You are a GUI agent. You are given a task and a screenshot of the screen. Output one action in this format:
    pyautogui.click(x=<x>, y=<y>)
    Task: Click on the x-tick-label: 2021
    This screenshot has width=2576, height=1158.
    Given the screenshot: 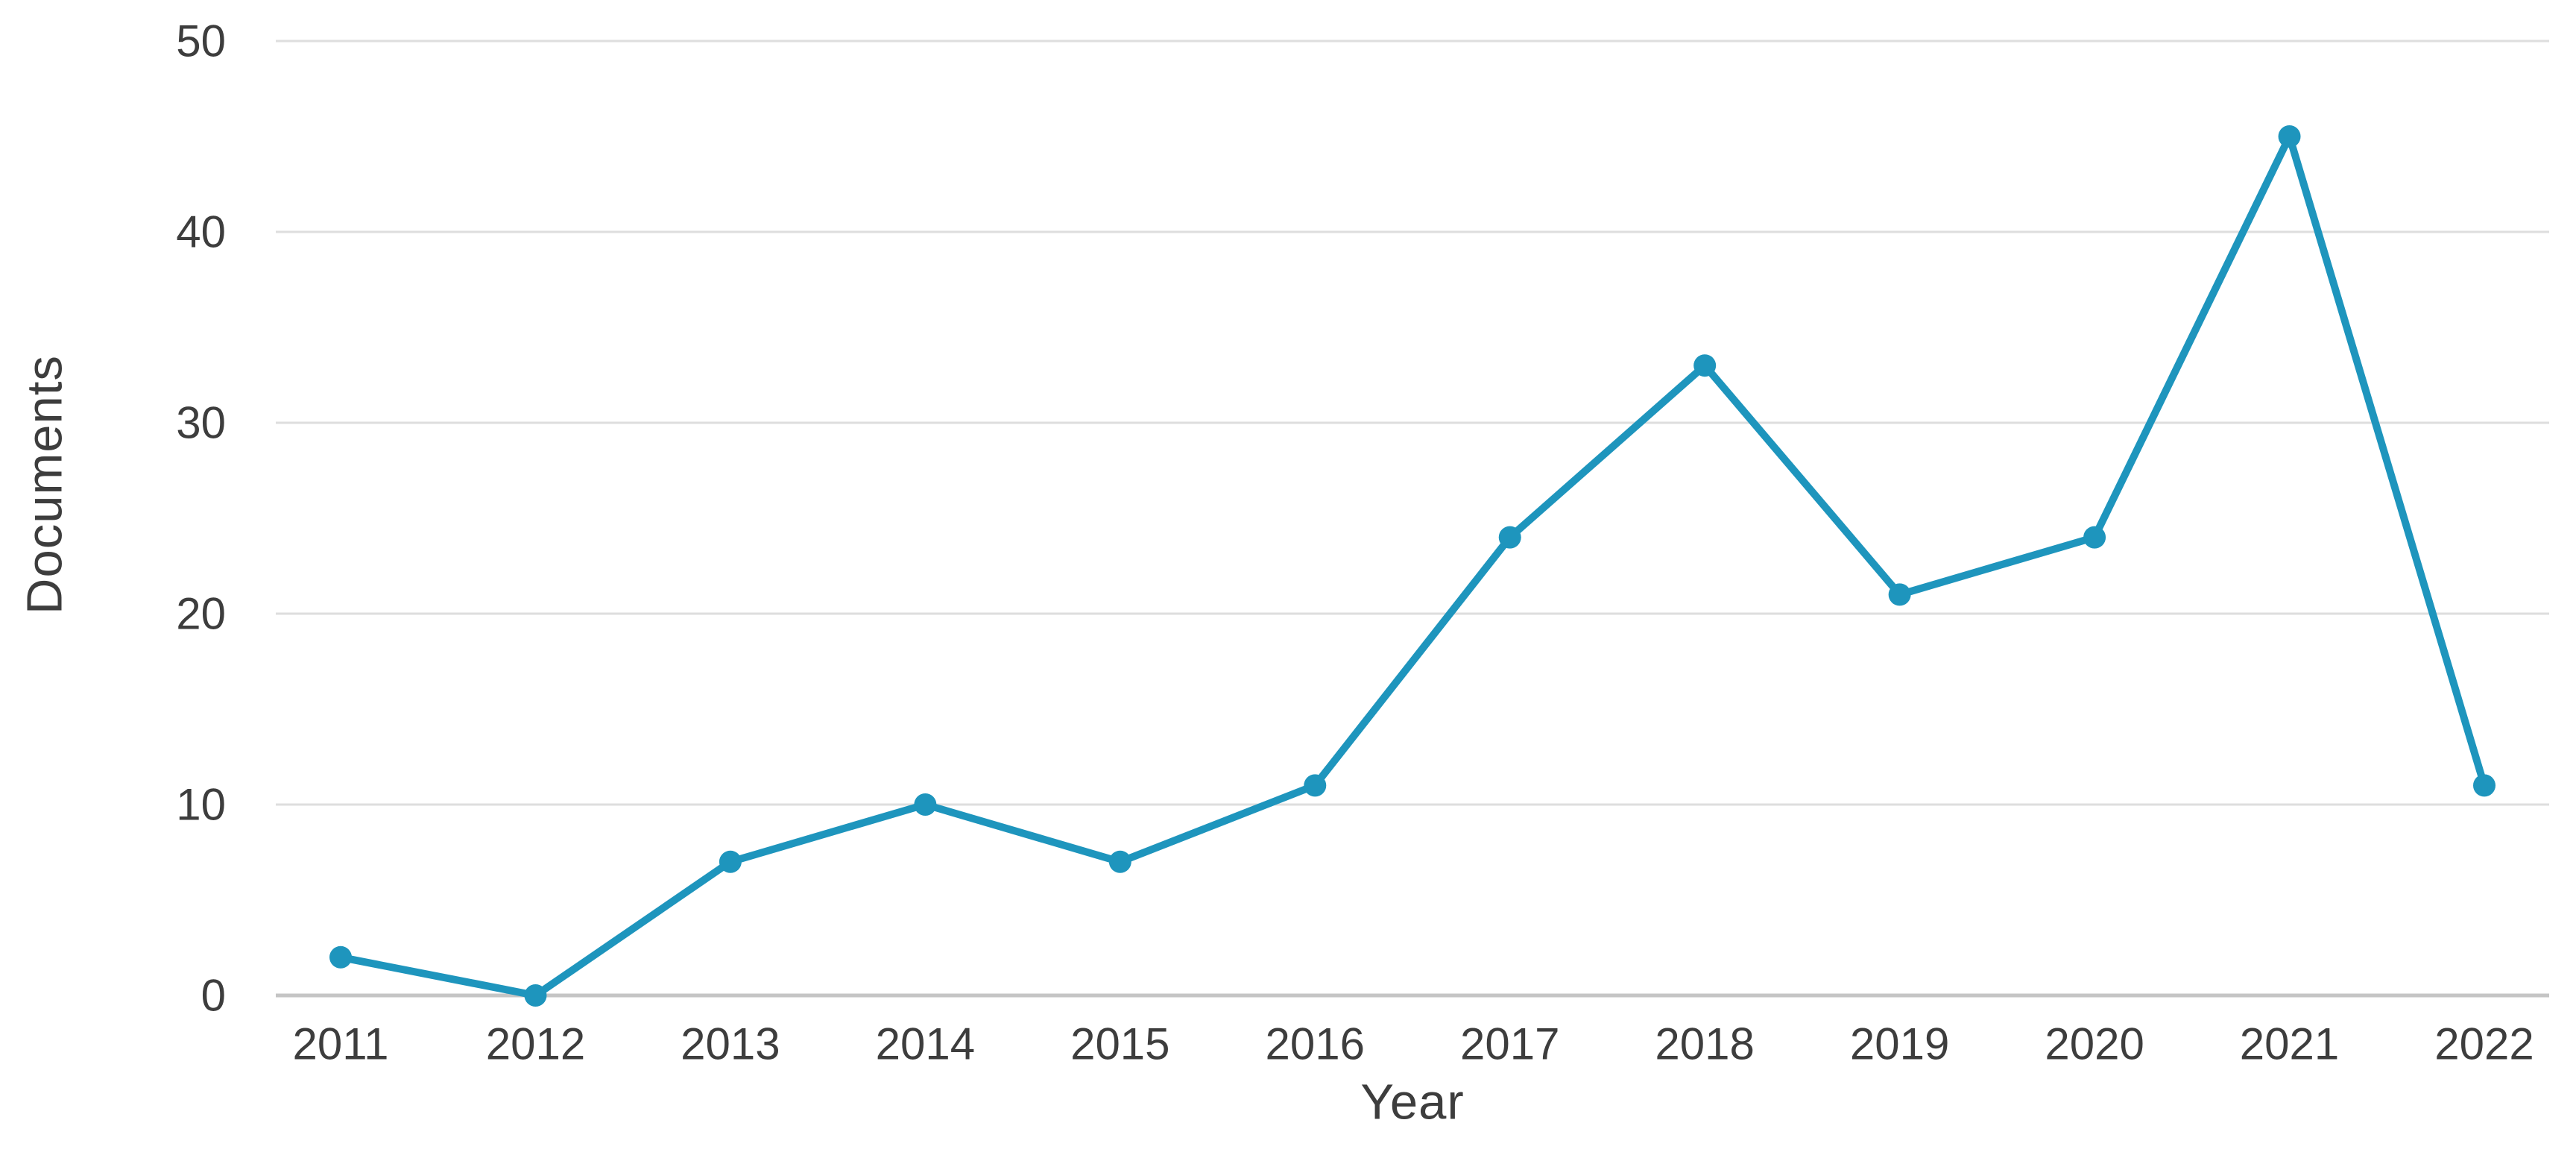 What is the action you would take?
    pyautogui.click(x=2289, y=1044)
    